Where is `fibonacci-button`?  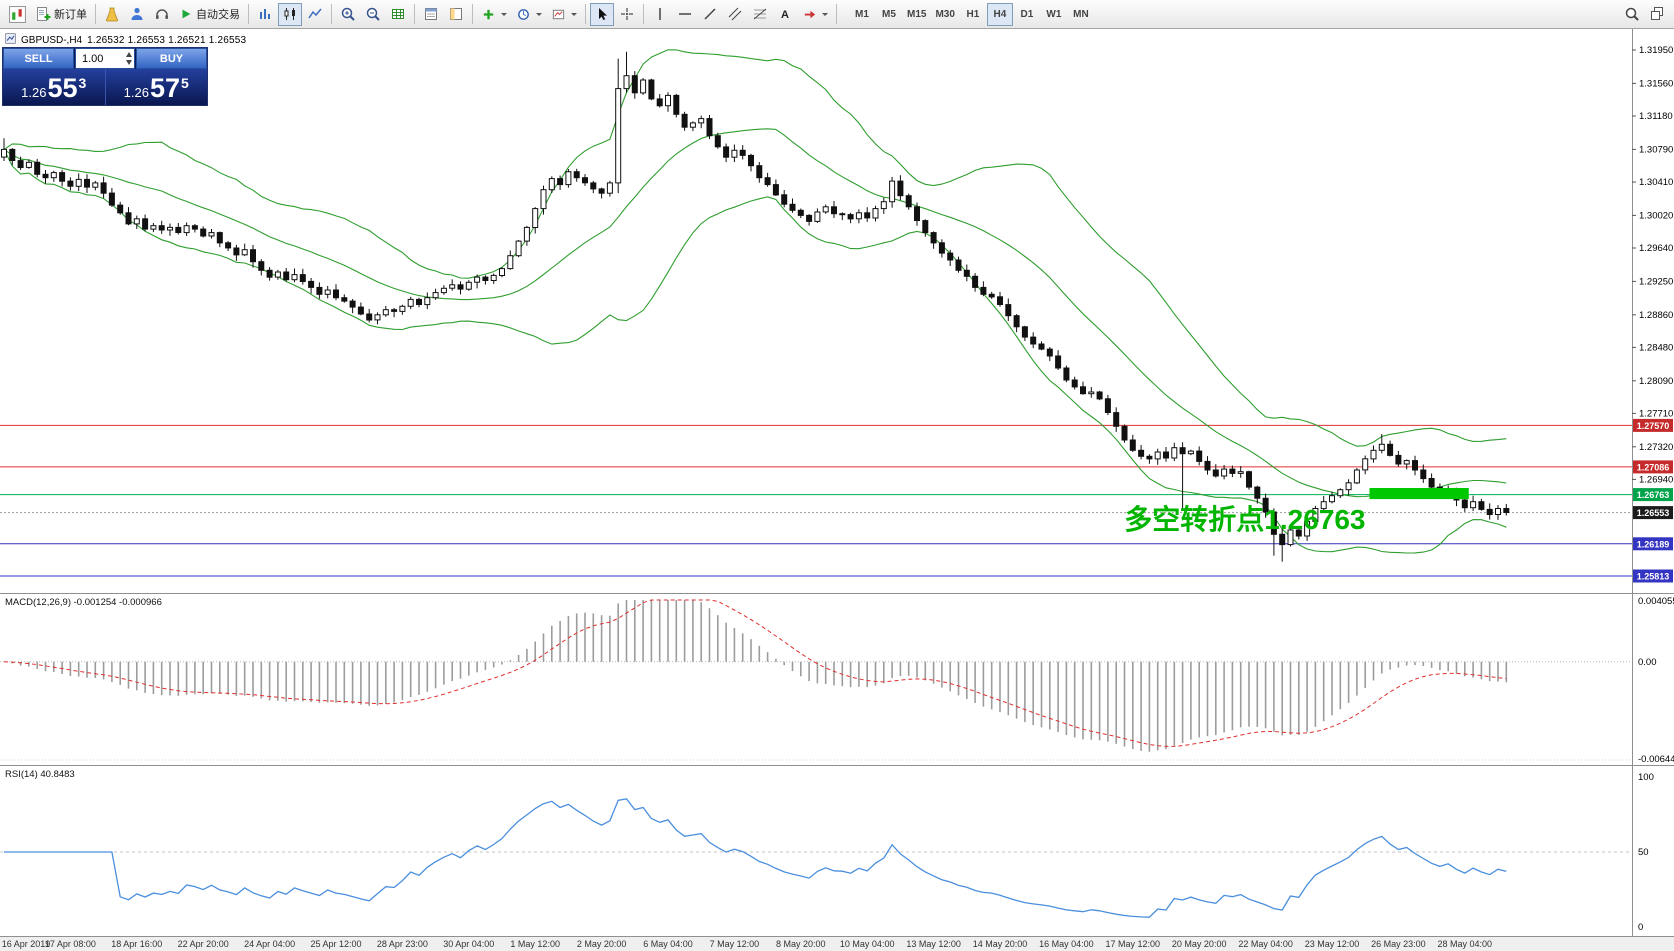
fibonacci-button is located at coordinates (760, 14).